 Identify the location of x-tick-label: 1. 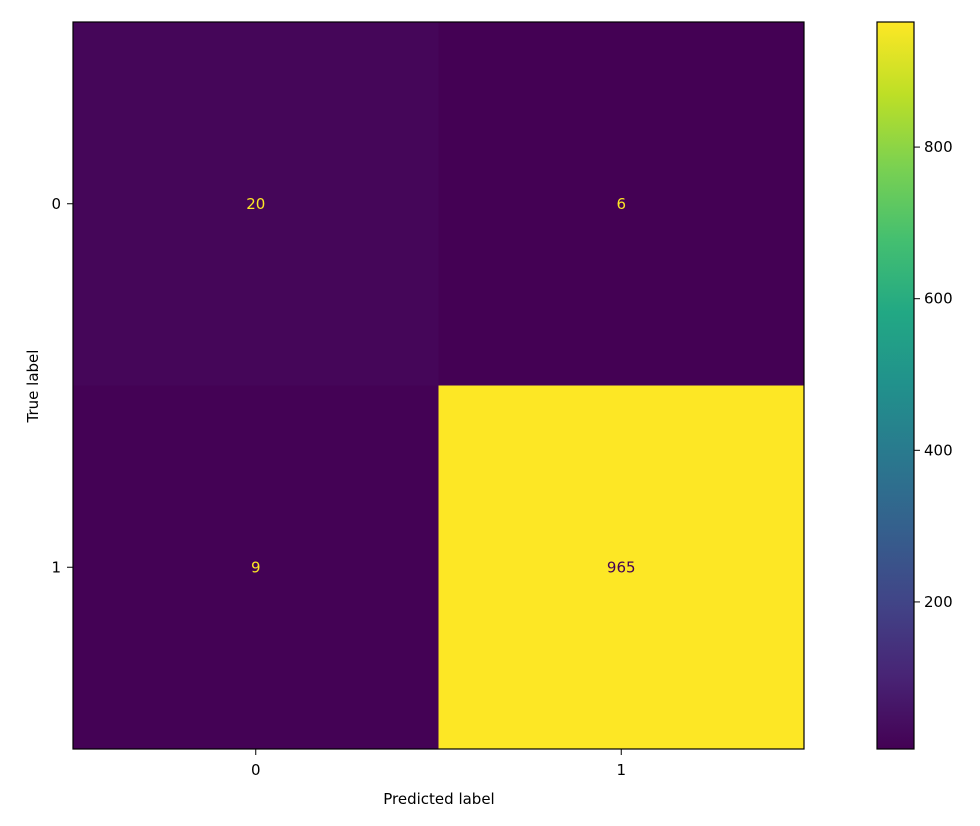
(621, 770).